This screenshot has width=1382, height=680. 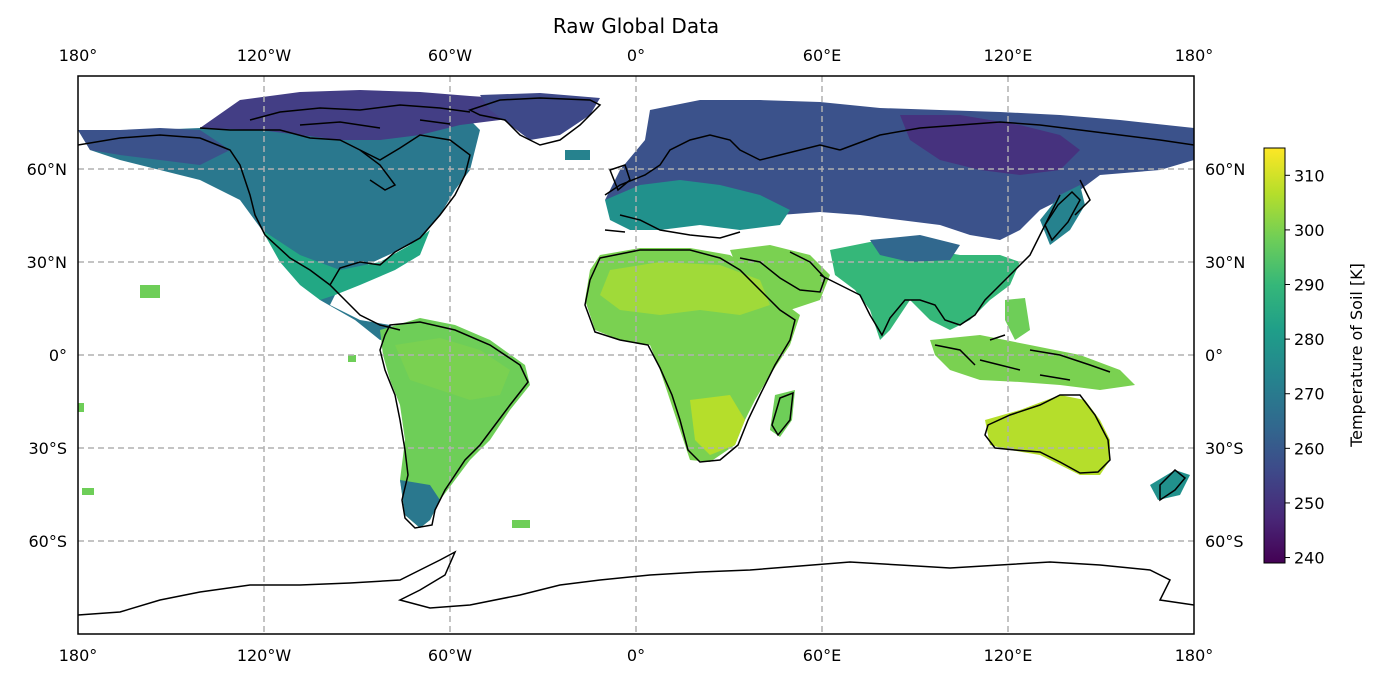 I want to click on colorbar-tick-label-7: 310, so click(x=1309, y=175).